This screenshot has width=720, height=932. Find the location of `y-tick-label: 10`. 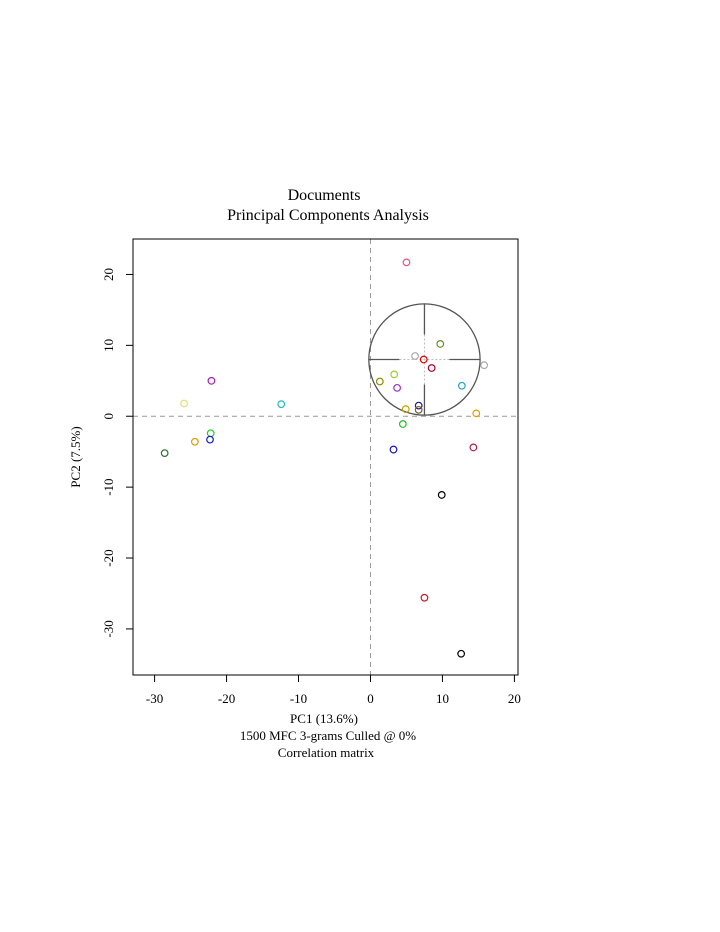

y-tick-label: 10 is located at coordinates (108, 345).